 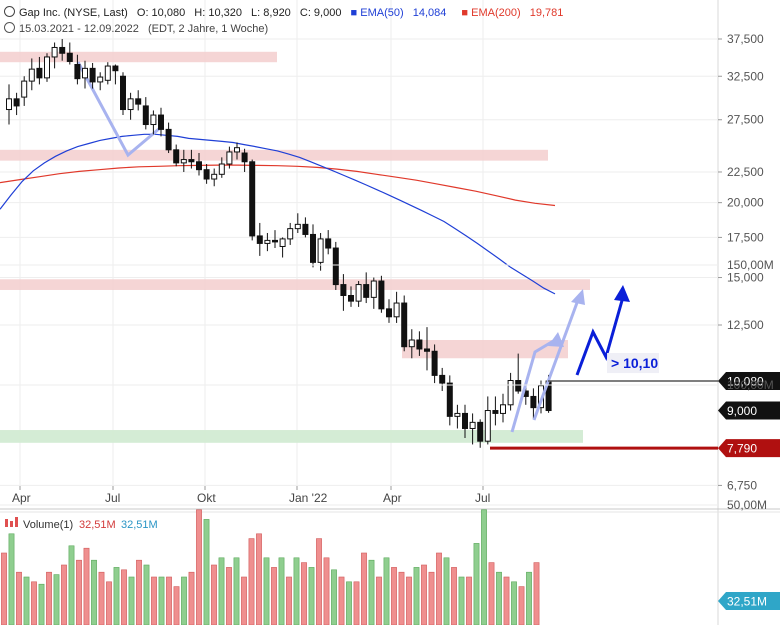 I want to click on ema50-legend: ■ EMA(50) 14,084, so click(x=398, y=13).